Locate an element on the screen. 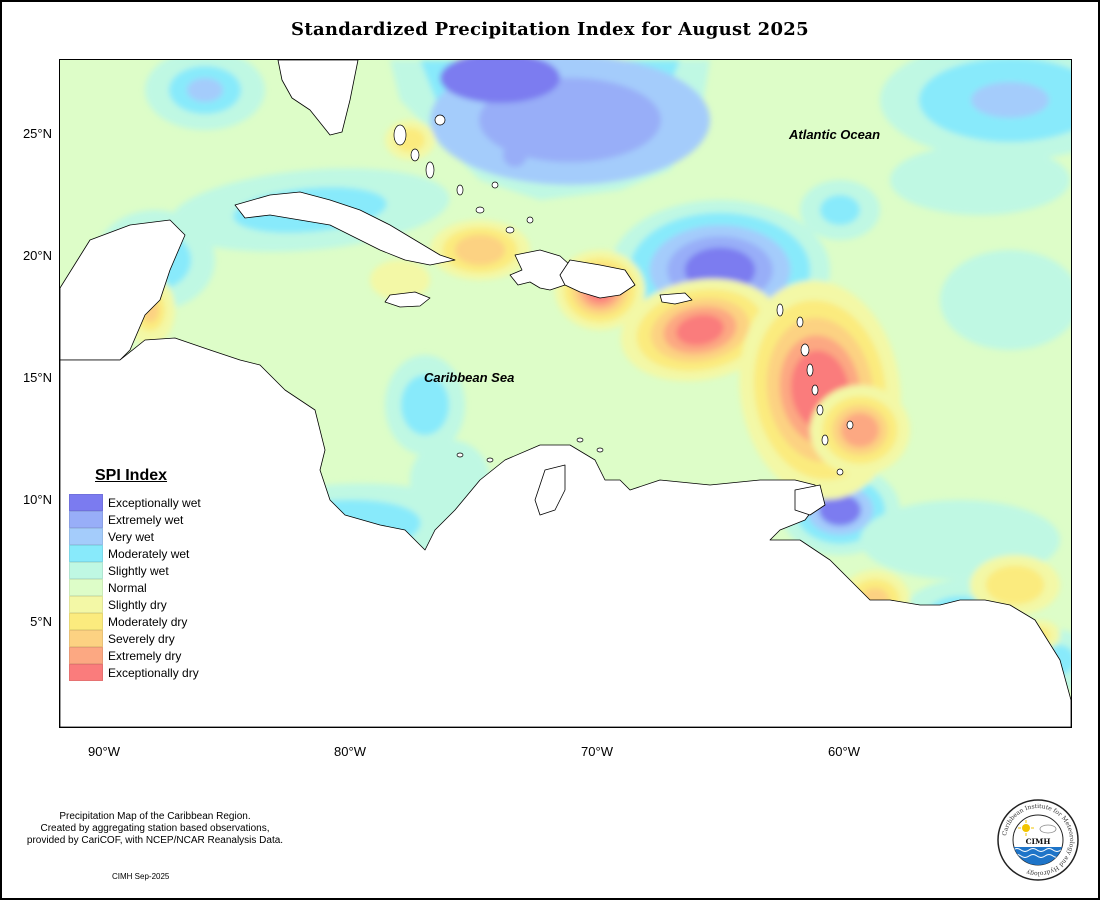  lat-label-20n: 20°N is located at coordinates (37, 255).